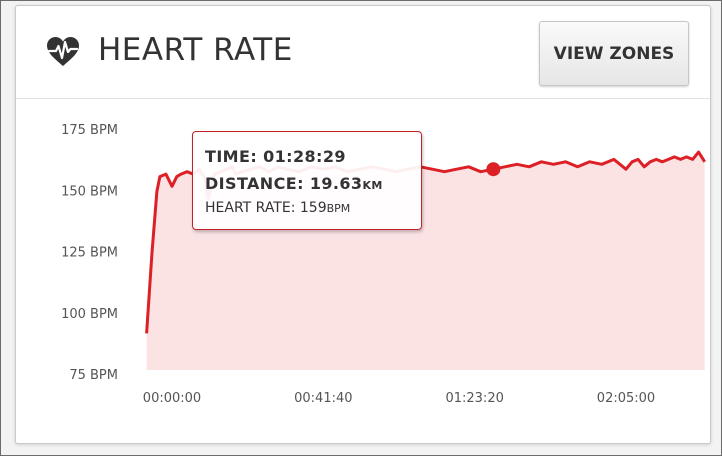 This screenshot has height=457, width=722. I want to click on tooltip-hr-label: HEART RATE:, so click(250, 208).